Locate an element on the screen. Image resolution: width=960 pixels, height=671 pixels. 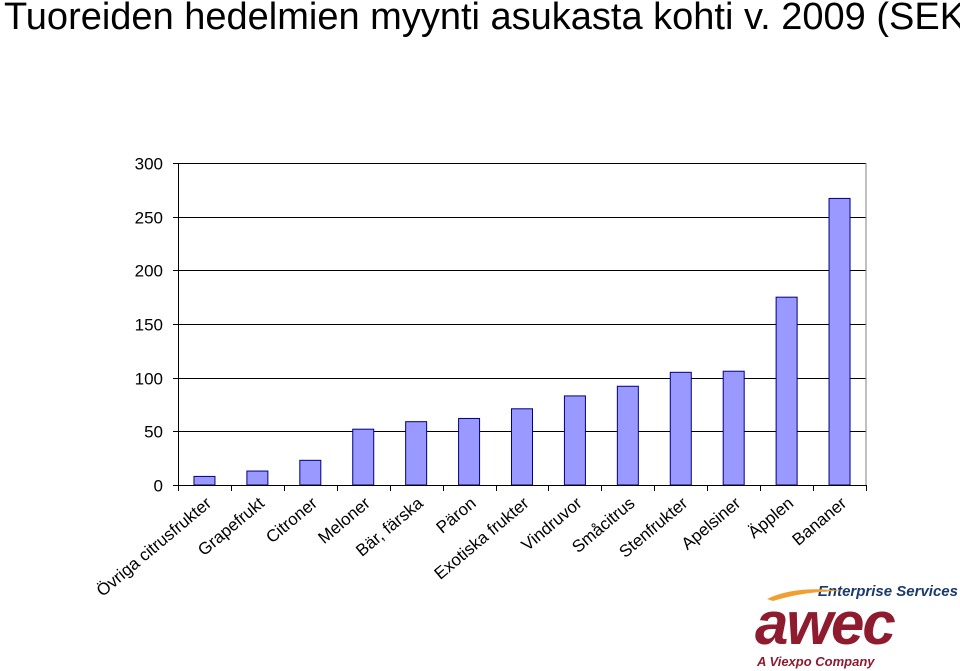
x-category-label: Apelsiner is located at coordinates (711, 523).